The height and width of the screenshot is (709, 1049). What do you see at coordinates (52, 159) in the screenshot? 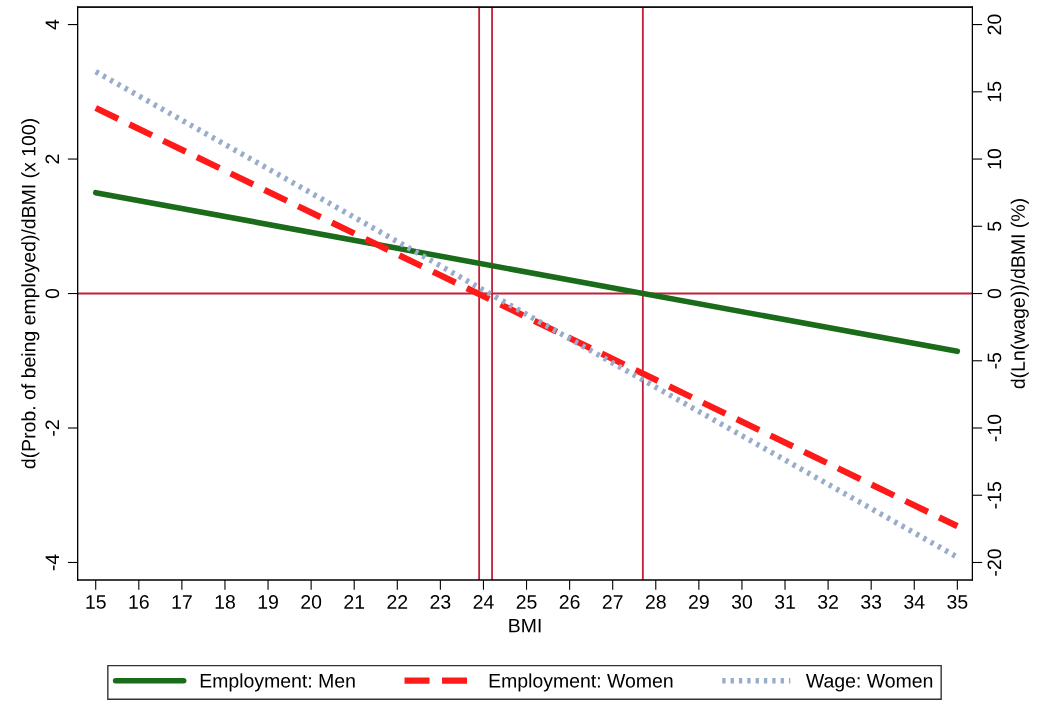
I see `y-tick-label: 2` at bounding box center [52, 159].